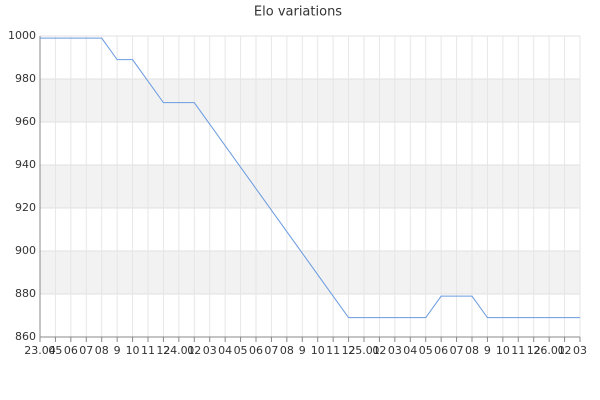 This screenshot has width=600, height=400. I want to click on y-tick-label: 900, so click(25, 250).